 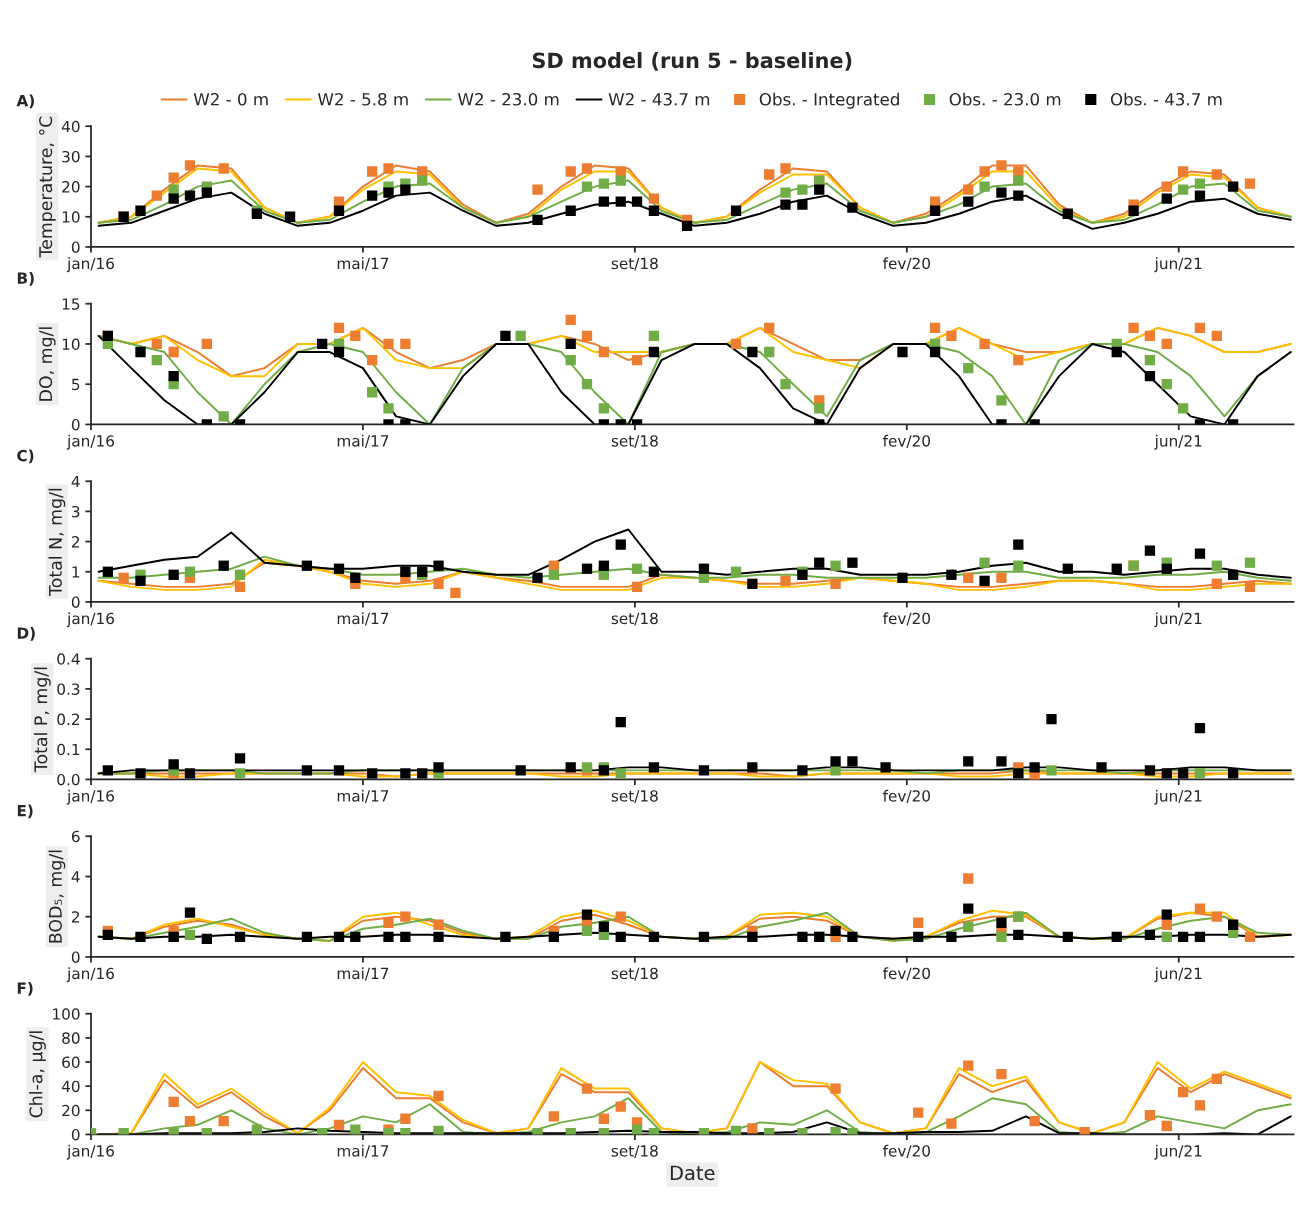 What do you see at coordinates (71, 156) in the screenshot?
I see `y-tick-label: 30` at bounding box center [71, 156].